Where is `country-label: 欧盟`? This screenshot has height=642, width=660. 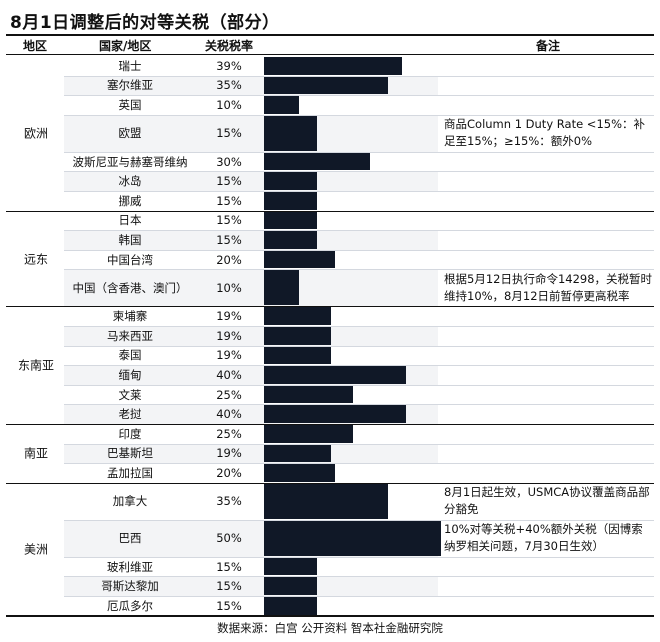 country-label: 欧盟 is located at coordinates (130, 133).